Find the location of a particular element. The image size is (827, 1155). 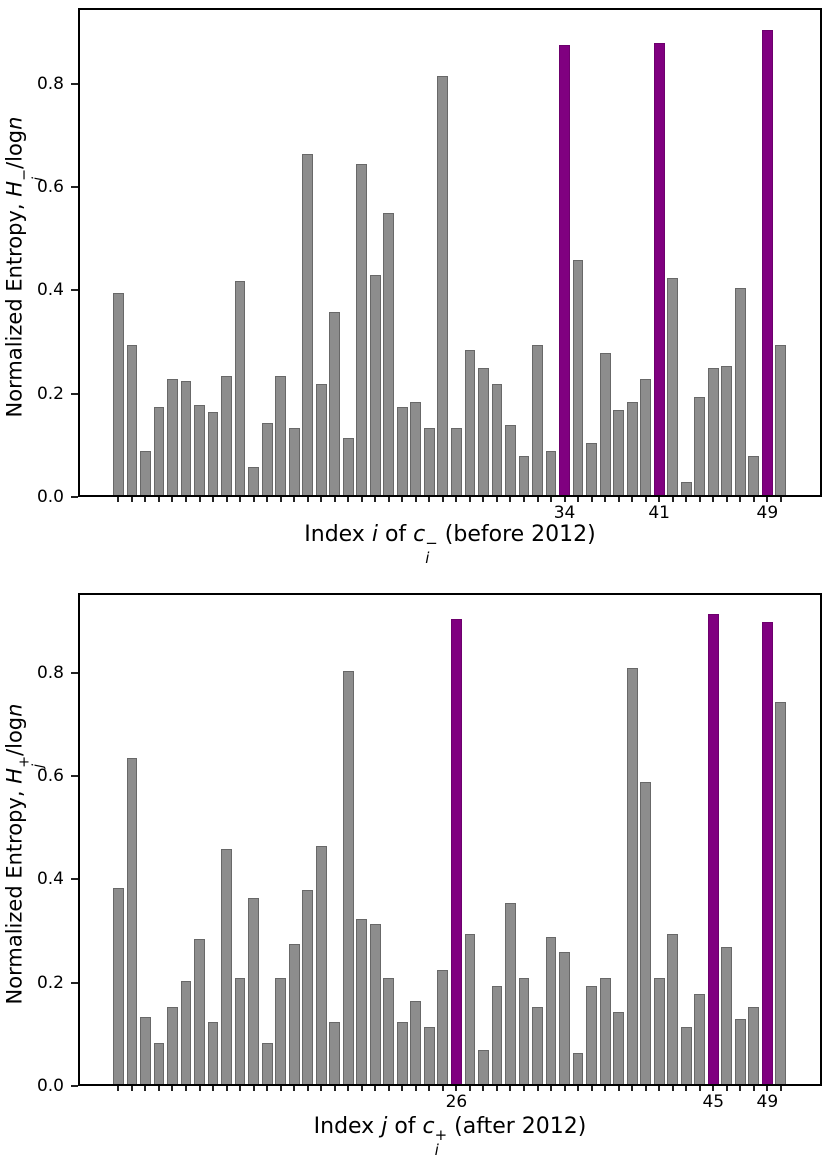

y-tick-label: 0.6 is located at coordinates (50, 186).